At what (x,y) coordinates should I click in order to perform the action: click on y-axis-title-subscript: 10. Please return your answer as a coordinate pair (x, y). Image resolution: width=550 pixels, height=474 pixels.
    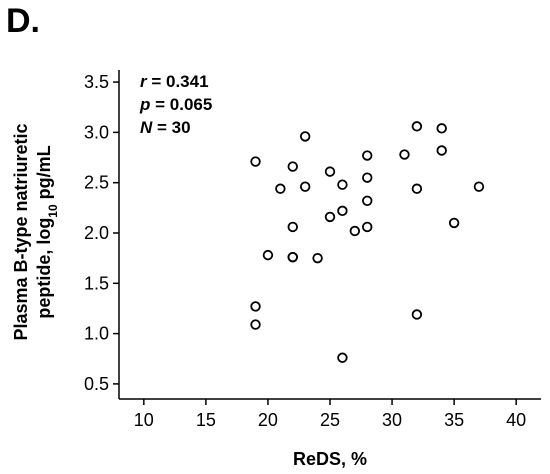
    Looking at the image, I should click on (53, 211).